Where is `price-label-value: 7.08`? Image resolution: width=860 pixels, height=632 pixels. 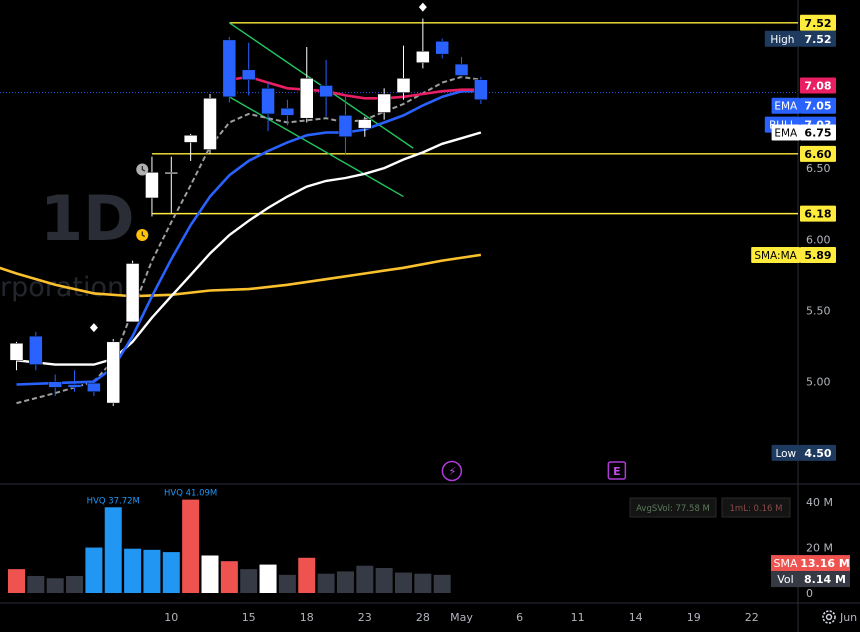 price-label-value: 7.08 is located at coordinates (817, 85).